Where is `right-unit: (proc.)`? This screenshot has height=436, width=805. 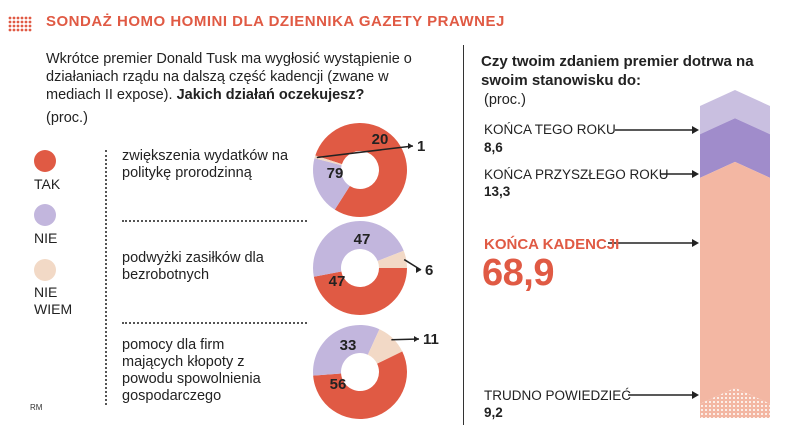 right-unit: (proc.) is located at coordinates (505, 100).